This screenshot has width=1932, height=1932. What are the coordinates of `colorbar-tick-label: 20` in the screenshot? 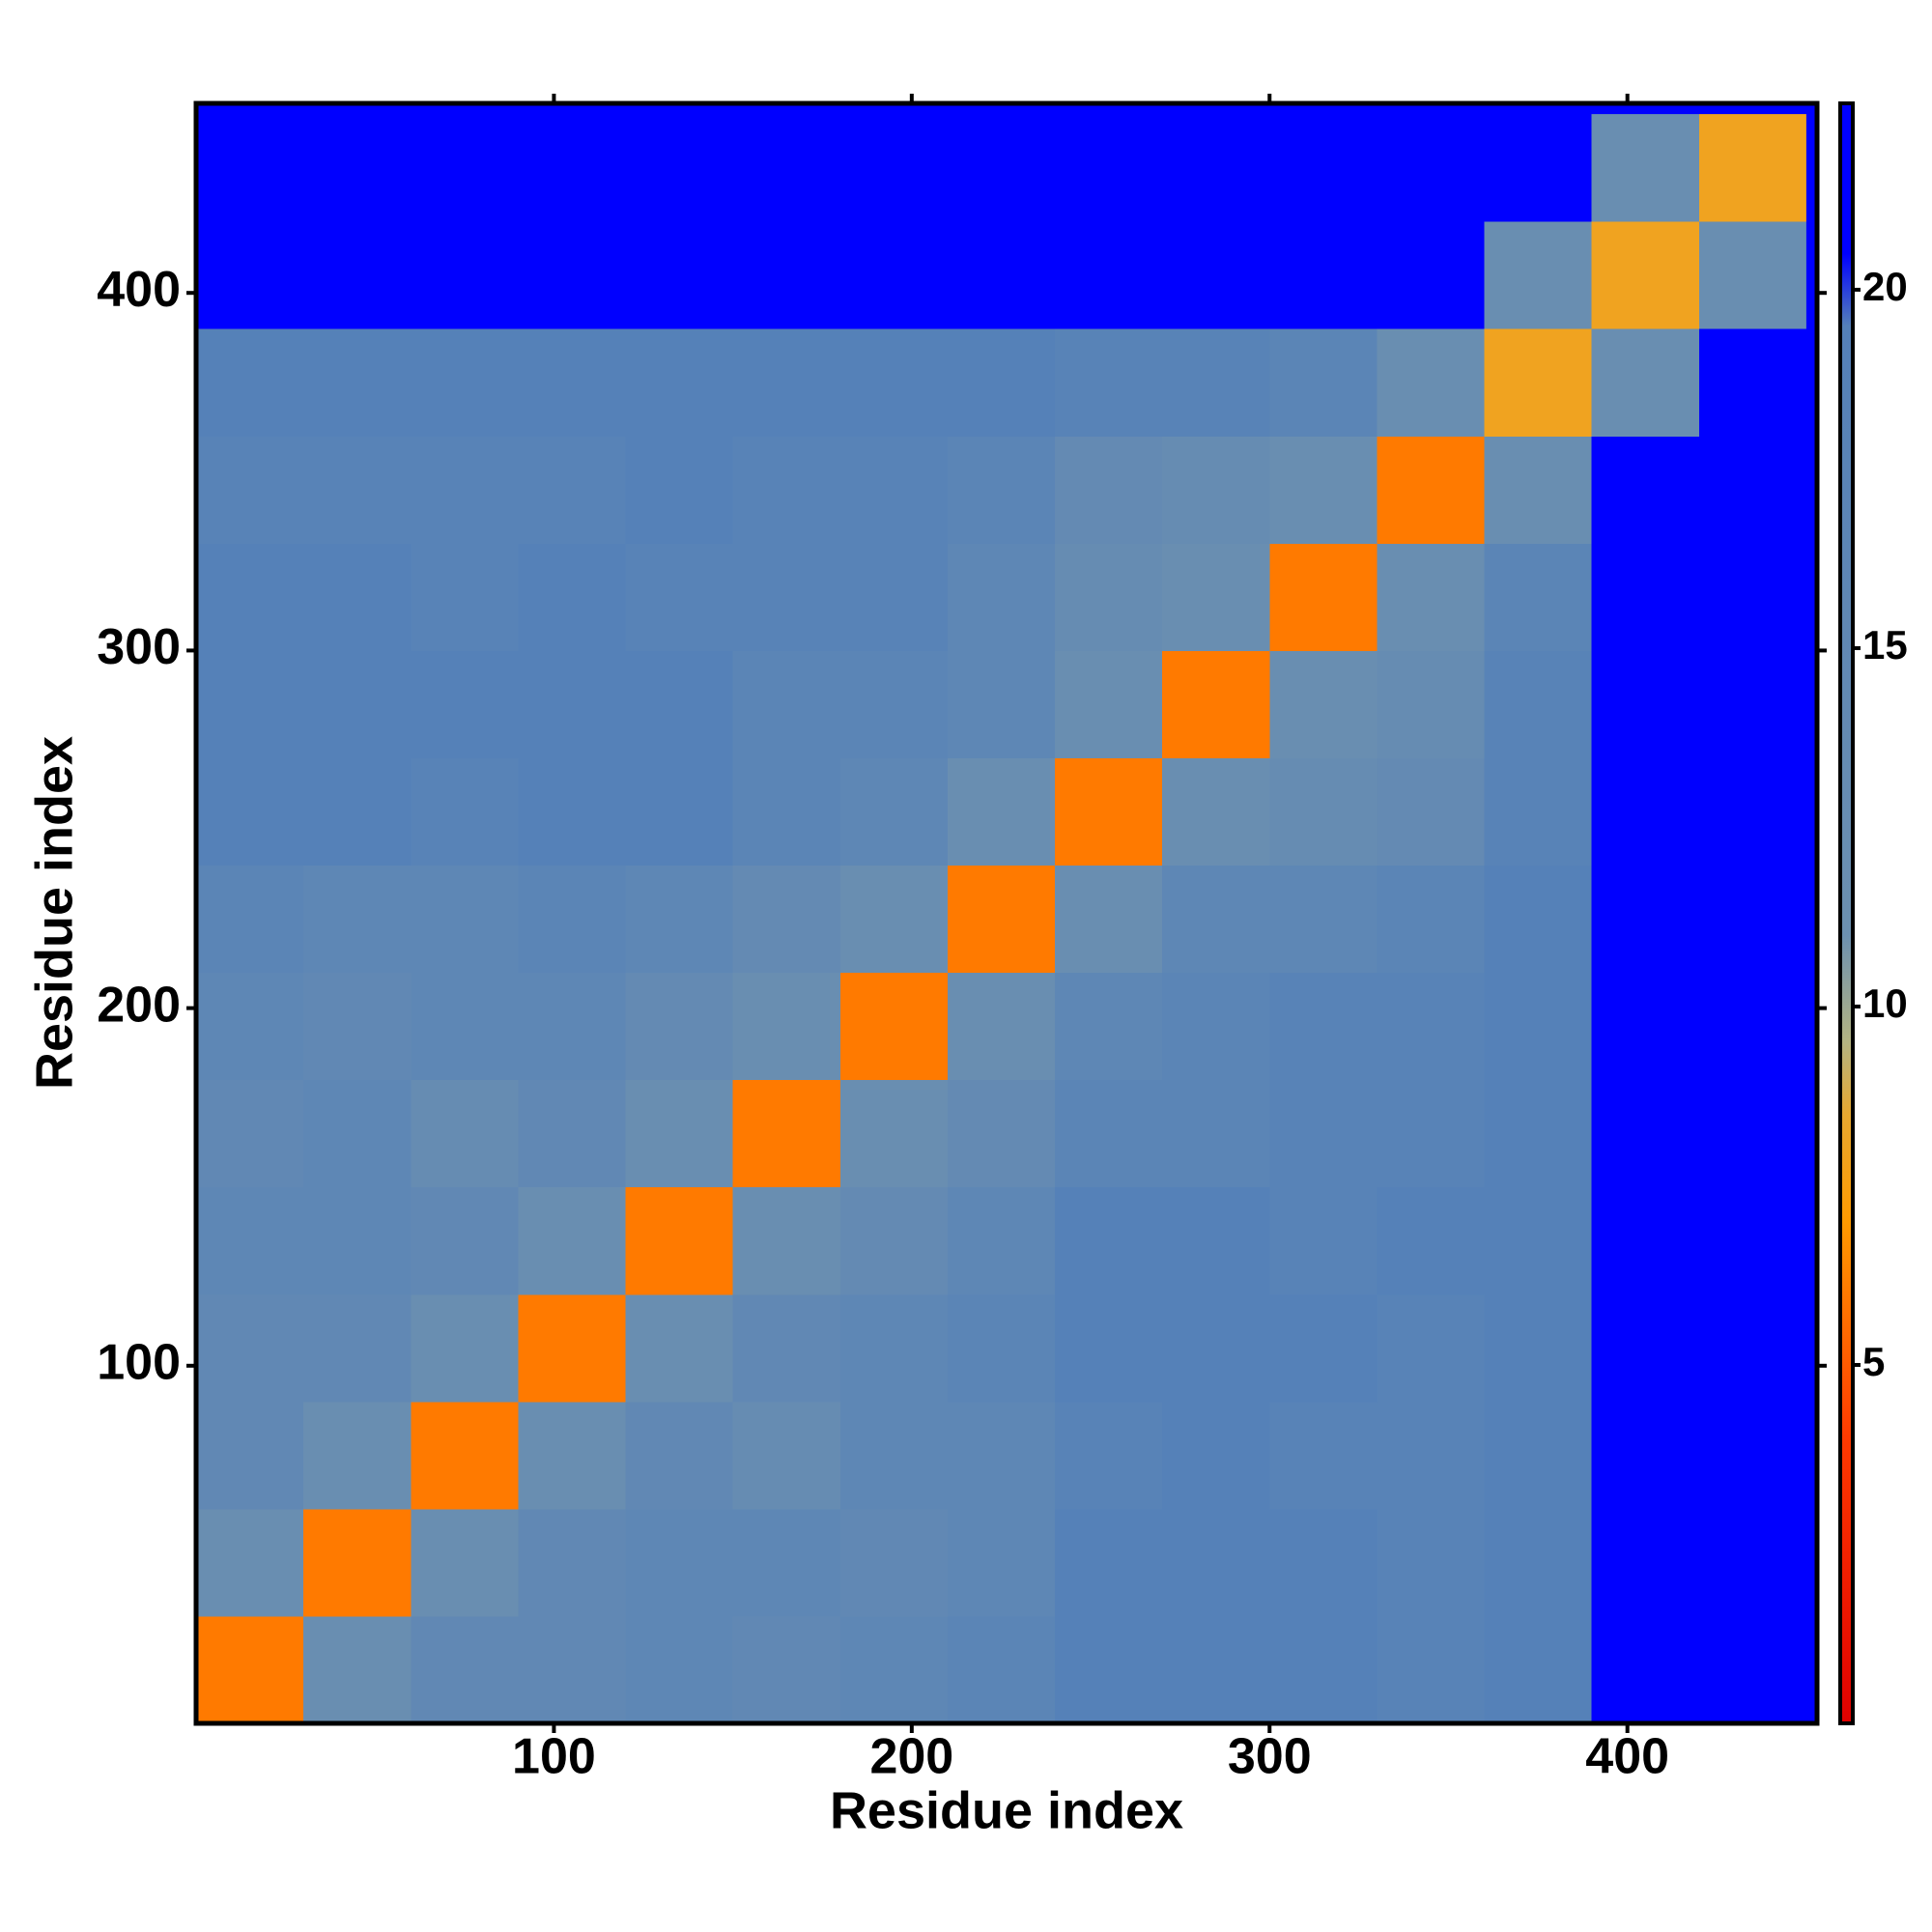 It's located at (1885, 286).